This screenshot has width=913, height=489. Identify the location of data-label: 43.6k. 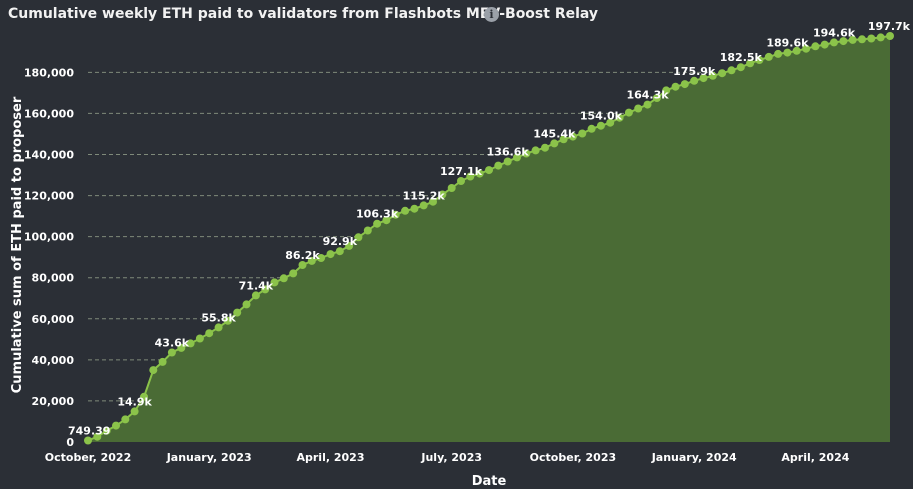
(172, 343).